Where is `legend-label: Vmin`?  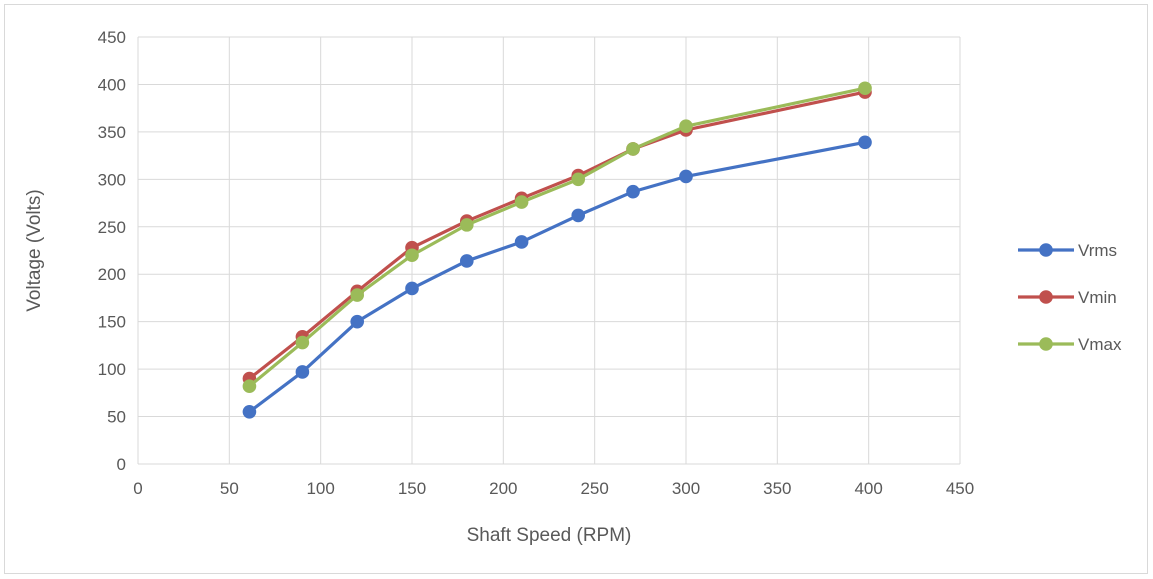 legend-label: Vmin is located at coordinates (1097, 297).